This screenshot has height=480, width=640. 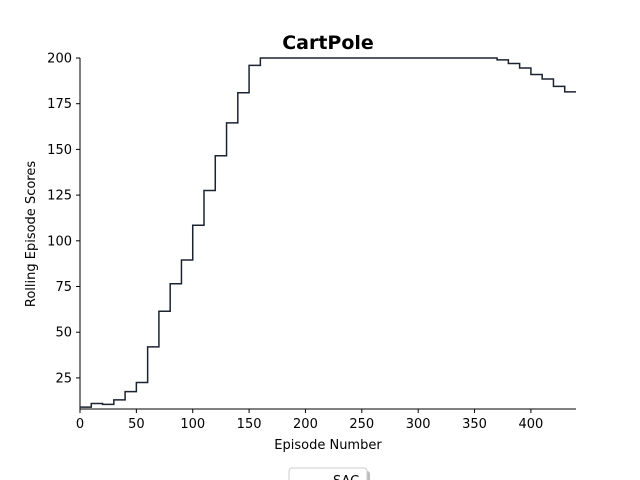 What do you see at coordinates (136, 424) in the screenshot?
I see `x-tick-label: 50` at bounding box center [136, 424].